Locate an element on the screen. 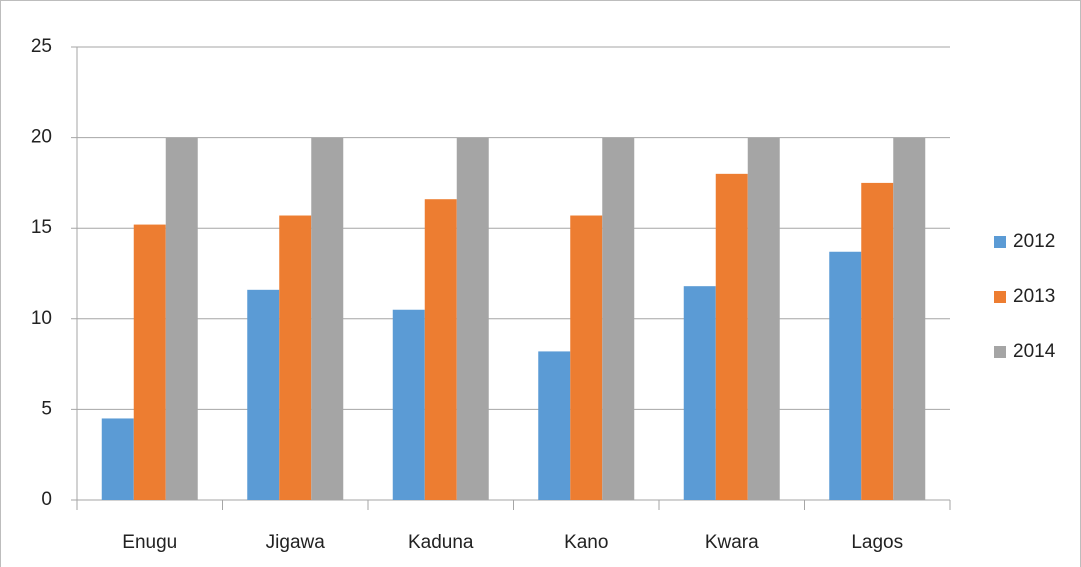 This screenshot has height=567, width=1081. x-tick-label: Kaduna is located at coordinates (441, 542).